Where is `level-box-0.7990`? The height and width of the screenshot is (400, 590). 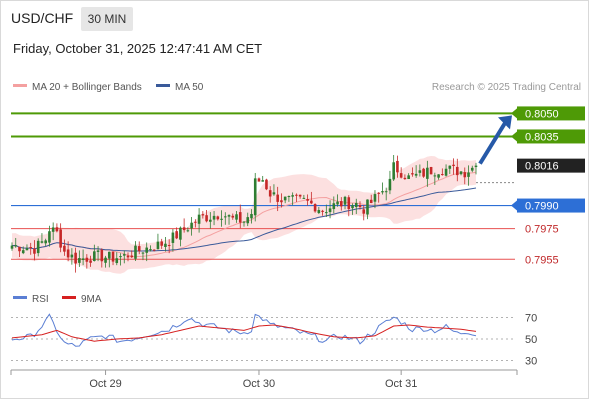
level-box-0.7990 is located at coordinates (551, 205).